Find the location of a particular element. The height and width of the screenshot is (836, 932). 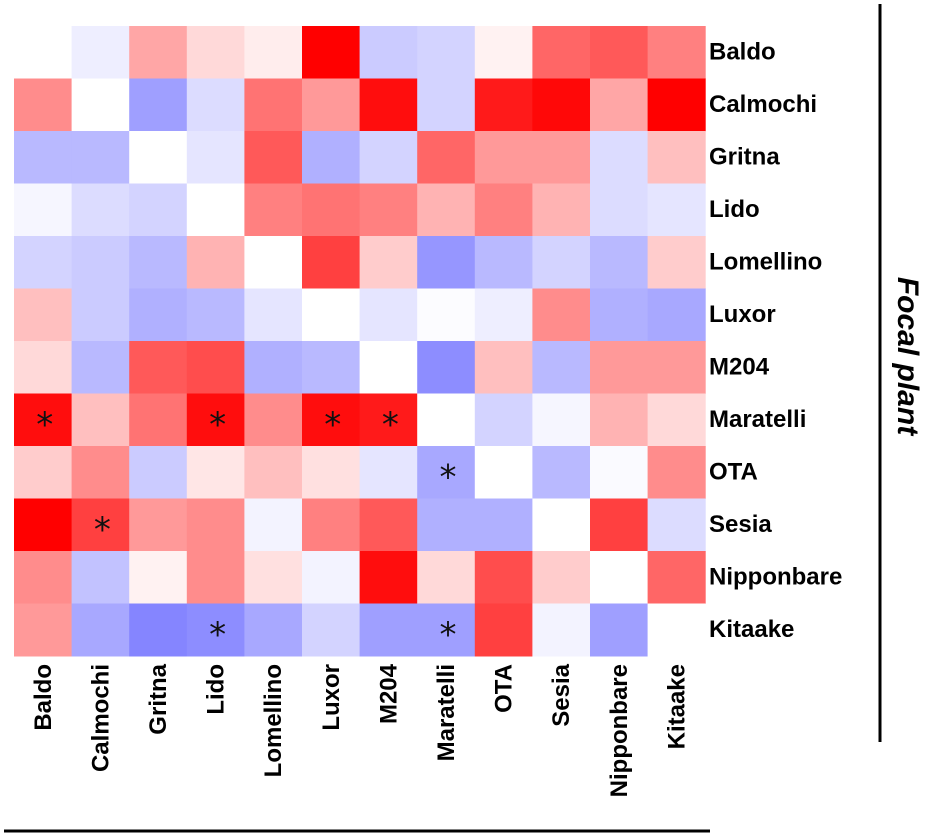

row-label: Kitaake is located at coordinates (751, 629).